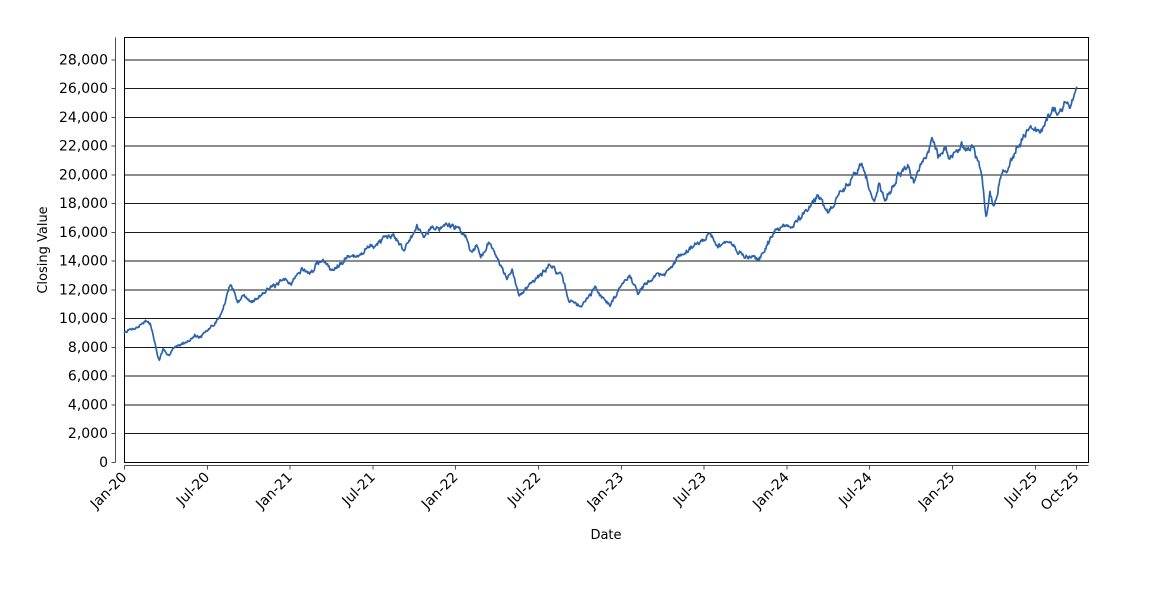 The height and width of the screenshot is (600, 1150). I want to click on x-tick-label: Jan-25, so click(936, 491).